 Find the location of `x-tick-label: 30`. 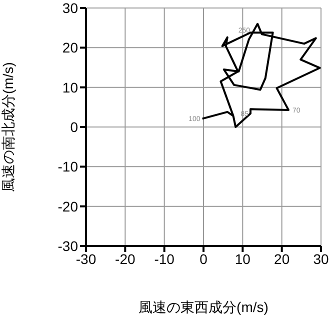

x-tick-label: 30 is located at coordinates (321, 258).